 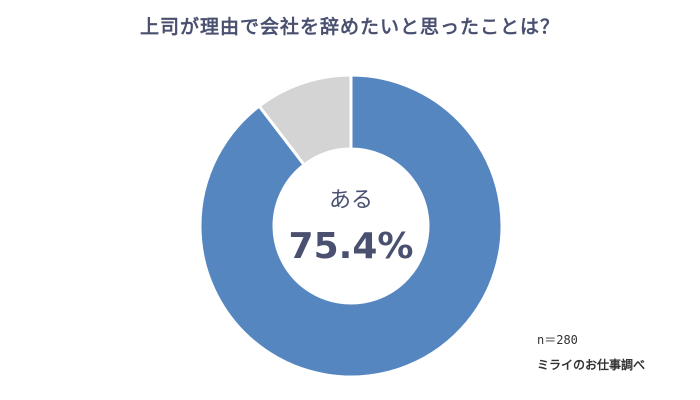 What do you see at coordinates (557, 340) in the screenshot?
I see `sample-size: n＝280` at bounding box center [557, 340].